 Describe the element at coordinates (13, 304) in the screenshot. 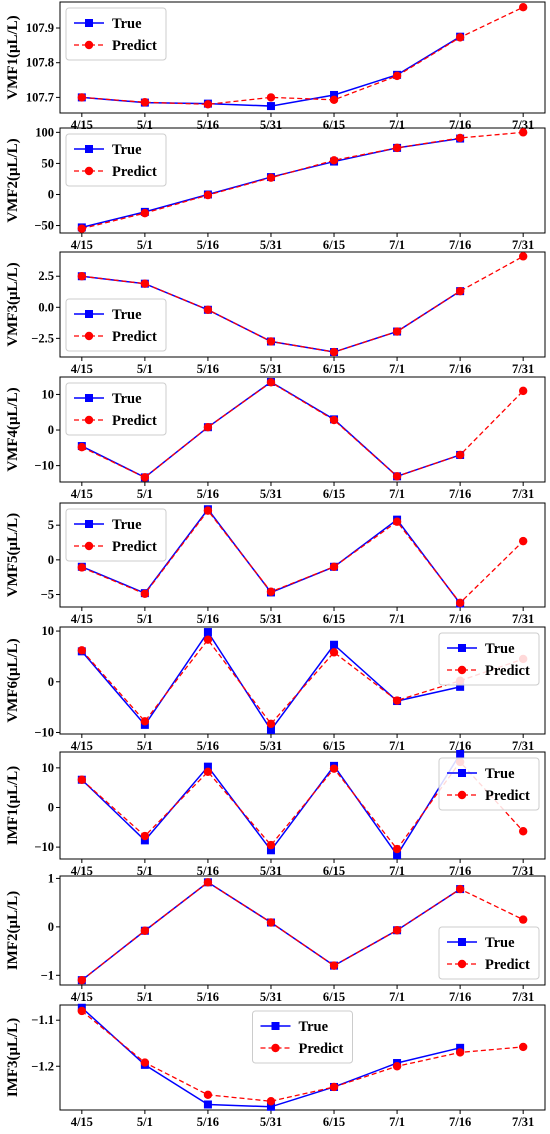

I see `y-axis-label: VMF3(μL/L)` at that location.